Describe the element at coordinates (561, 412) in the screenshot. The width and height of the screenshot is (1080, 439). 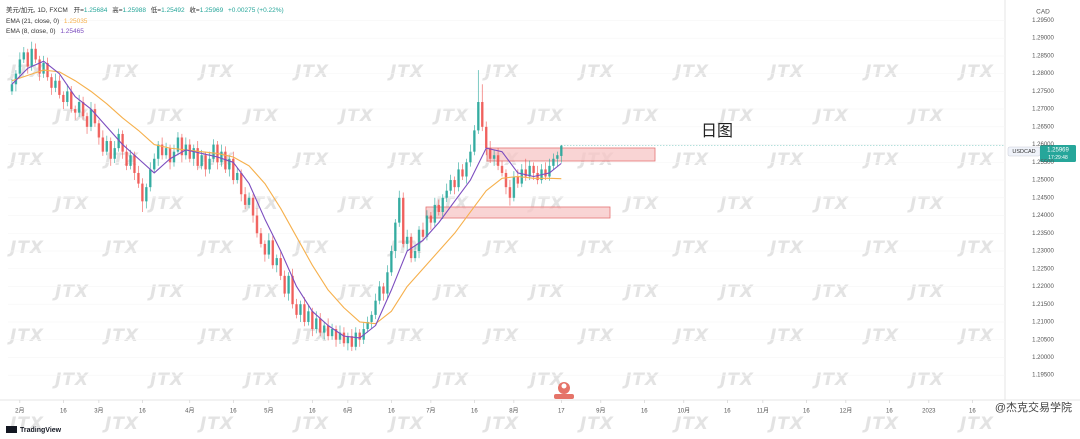
I see `x-tick-label: 17` at that location.